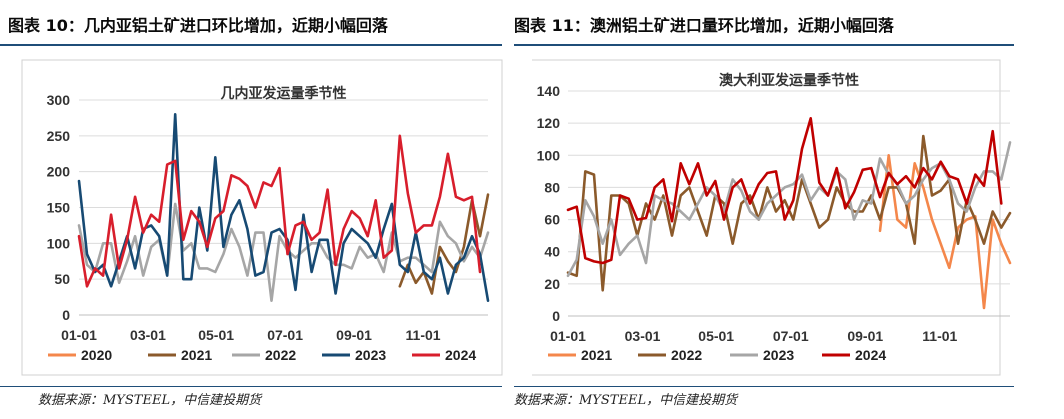 This screenshot has width=1064, height=419. I want to click on right-footer-rule, so click(764, 386).